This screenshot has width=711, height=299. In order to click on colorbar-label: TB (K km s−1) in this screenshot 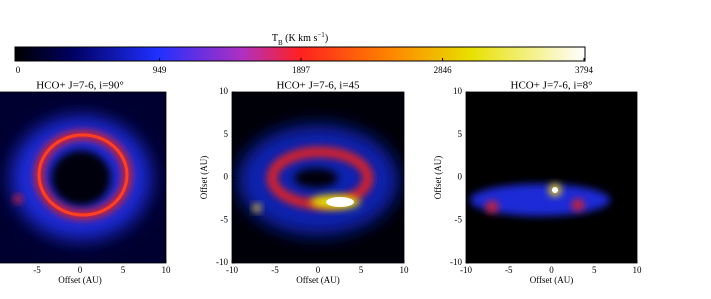, I will do `click(300, 39)`.